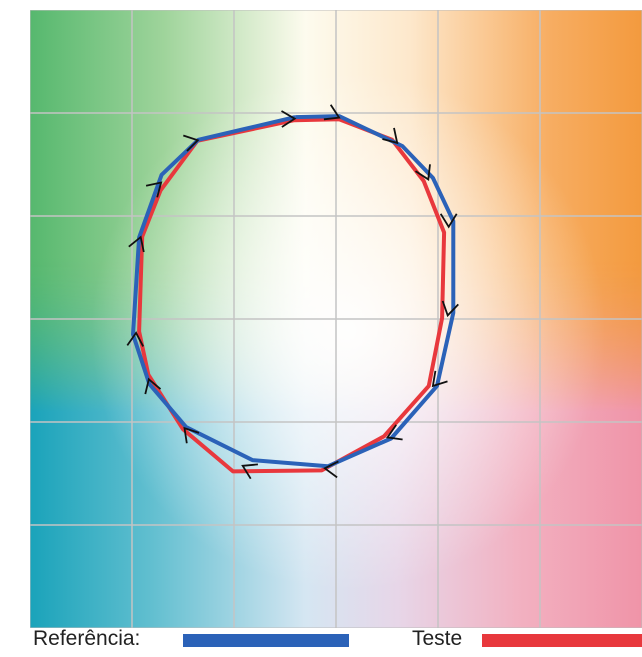 This screenshot has height=657, width=642. I want to click on legend-reference-label: Referência:, so click(87, 638).